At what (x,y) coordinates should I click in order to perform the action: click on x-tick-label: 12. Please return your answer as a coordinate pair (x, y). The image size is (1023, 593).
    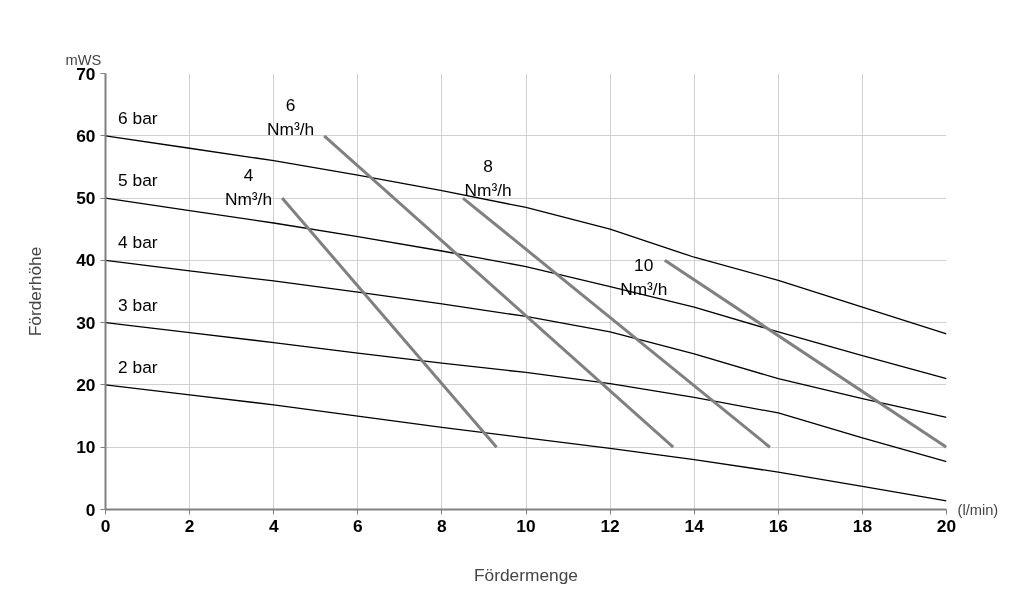
    Looking at the image, I should click on (610, 525).